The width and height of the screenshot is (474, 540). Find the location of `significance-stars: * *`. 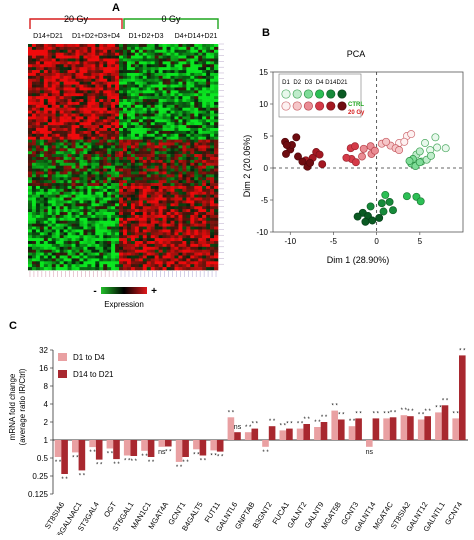

significance-stars: * * is located at coordinates (82, 476).